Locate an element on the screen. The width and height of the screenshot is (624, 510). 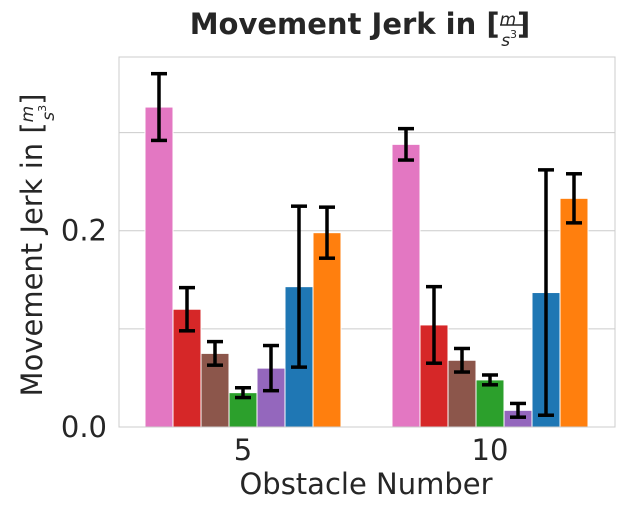
x-tick-label: 5 is located at coordinates (243, 450).